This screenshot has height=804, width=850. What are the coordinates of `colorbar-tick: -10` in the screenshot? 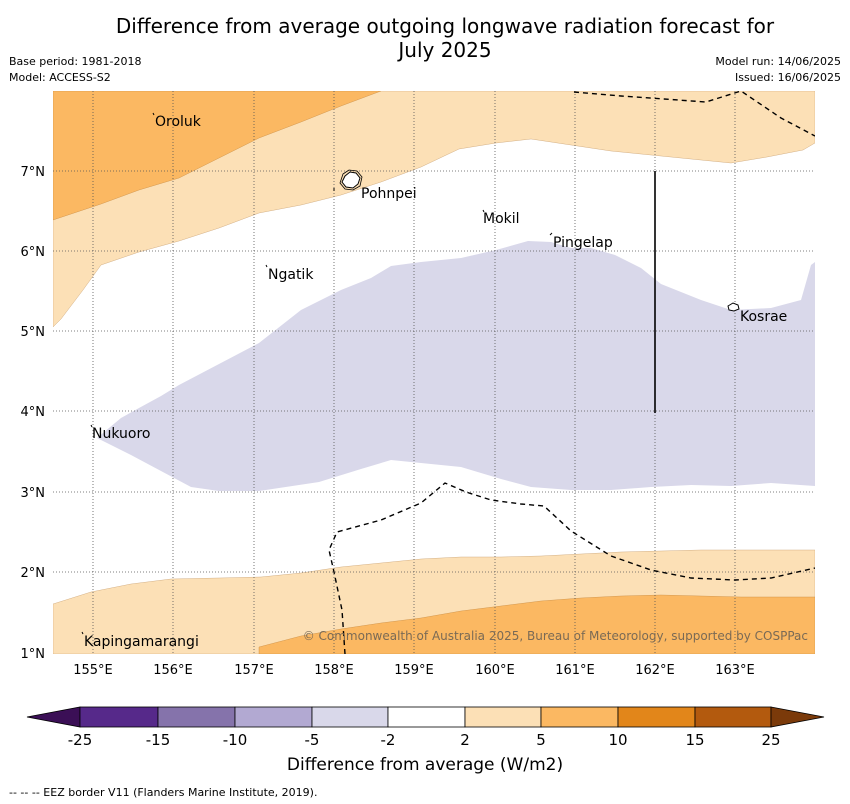 It's located at (235, 740).